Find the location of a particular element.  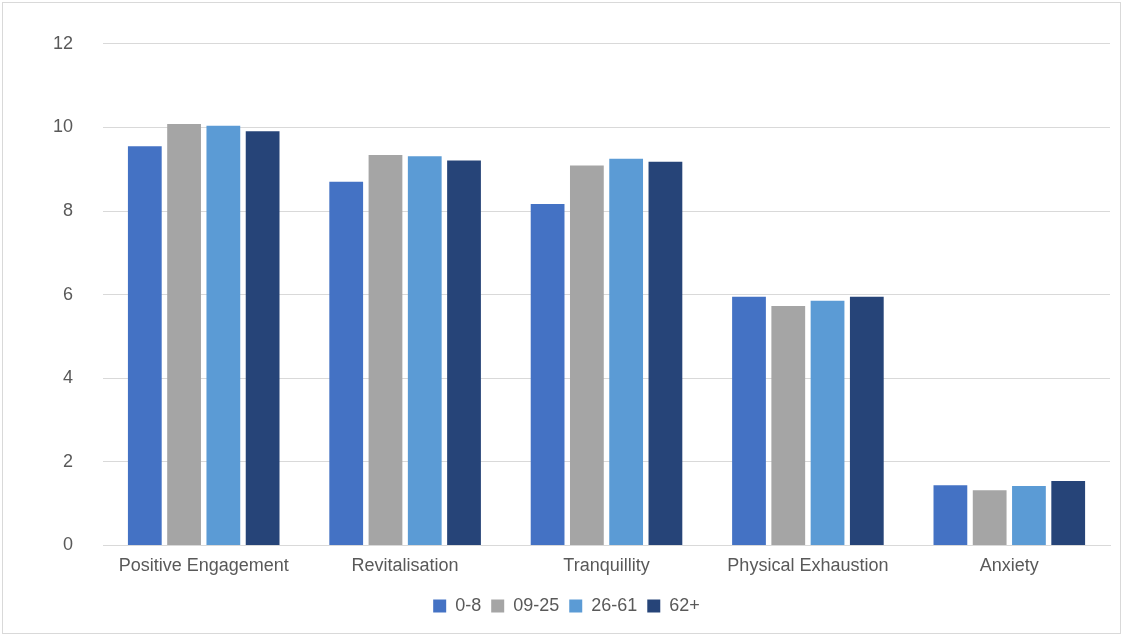

y-tick-label: 2 is located at coordinates (68, 460).